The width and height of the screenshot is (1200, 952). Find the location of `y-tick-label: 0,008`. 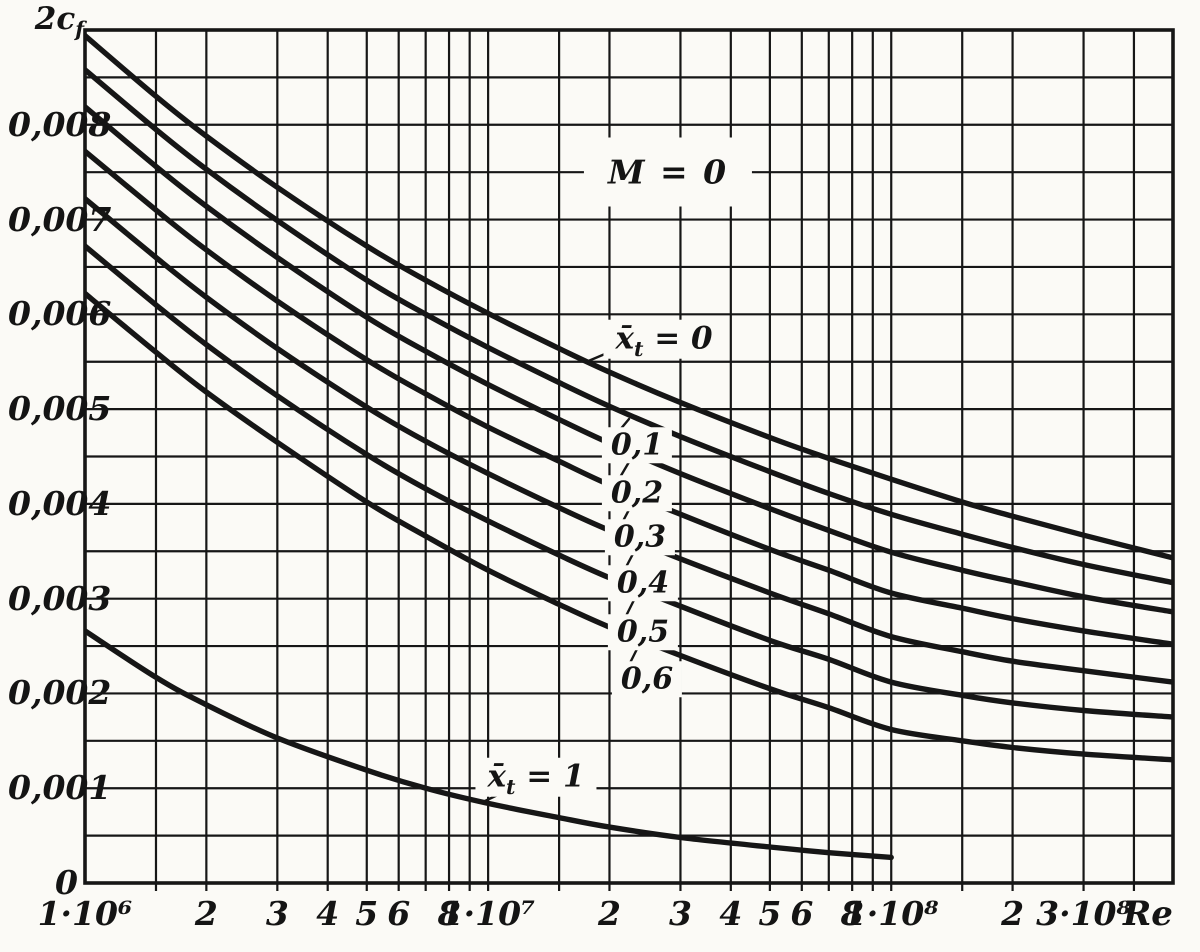

y-tick-label: 0,008 is located at coordinates (60, 124).